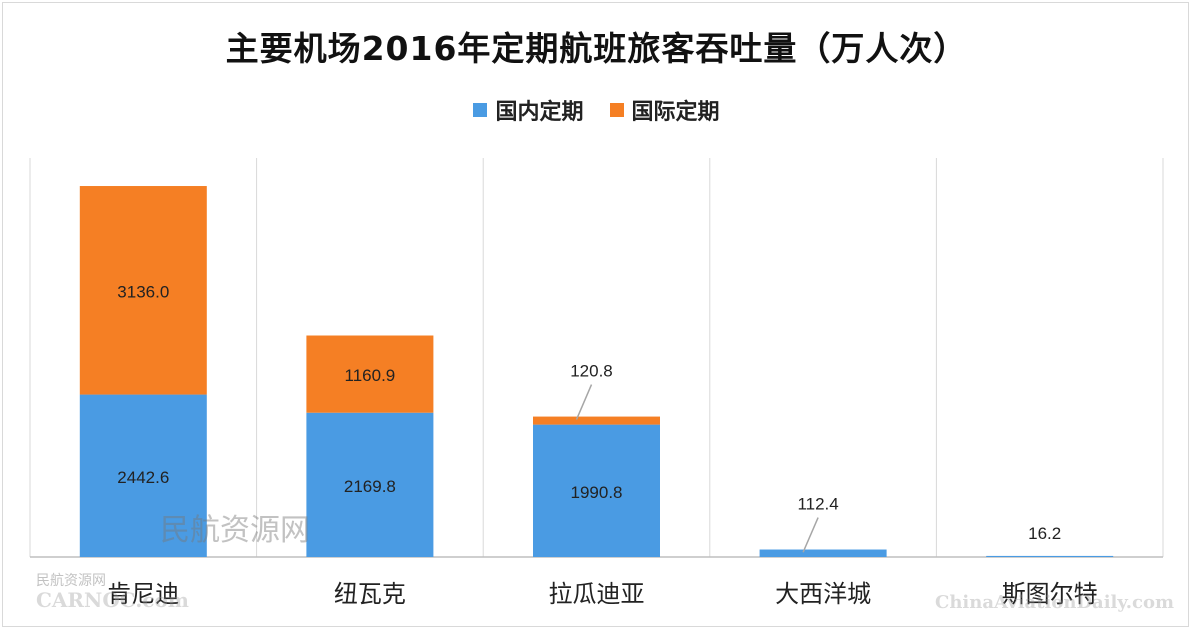 This screenshot has height=631, width=1193. I want to click on data-label: 3136.0, so click(143, 291).